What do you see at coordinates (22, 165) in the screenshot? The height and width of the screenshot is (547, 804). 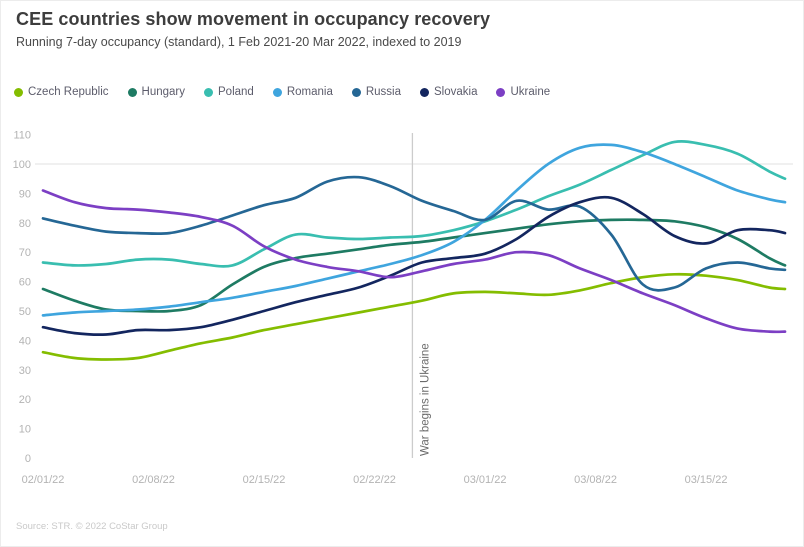 I see `y-axis-tick-label: 100` at bounding box center [22, 165].